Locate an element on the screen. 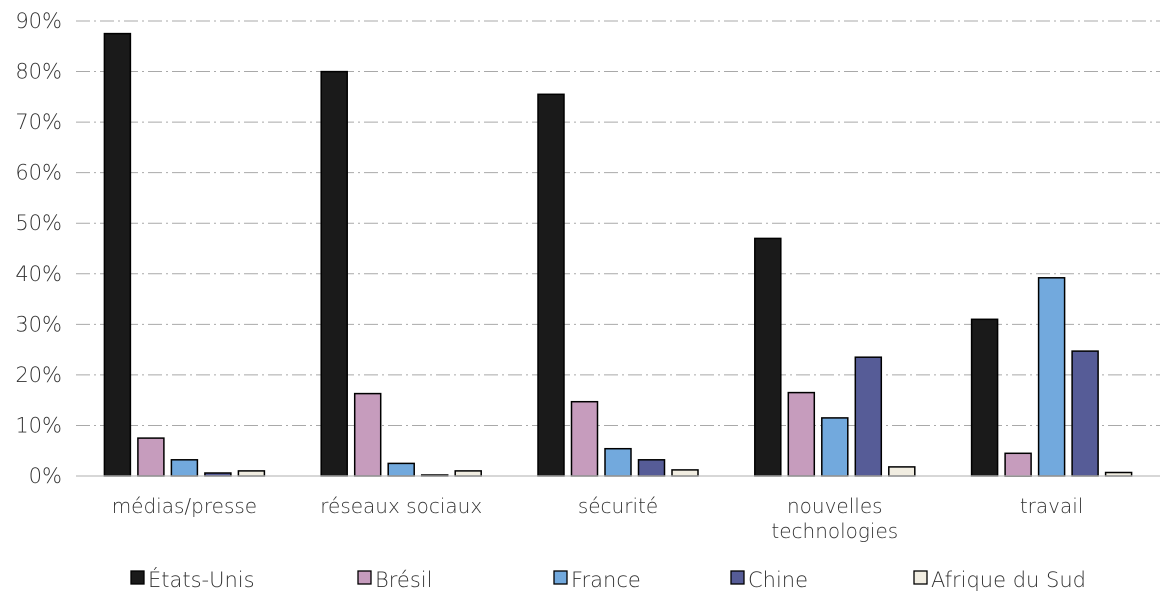 The image size is (1164, 595). legend-item: Brésil is located at coordinates (394, 580).